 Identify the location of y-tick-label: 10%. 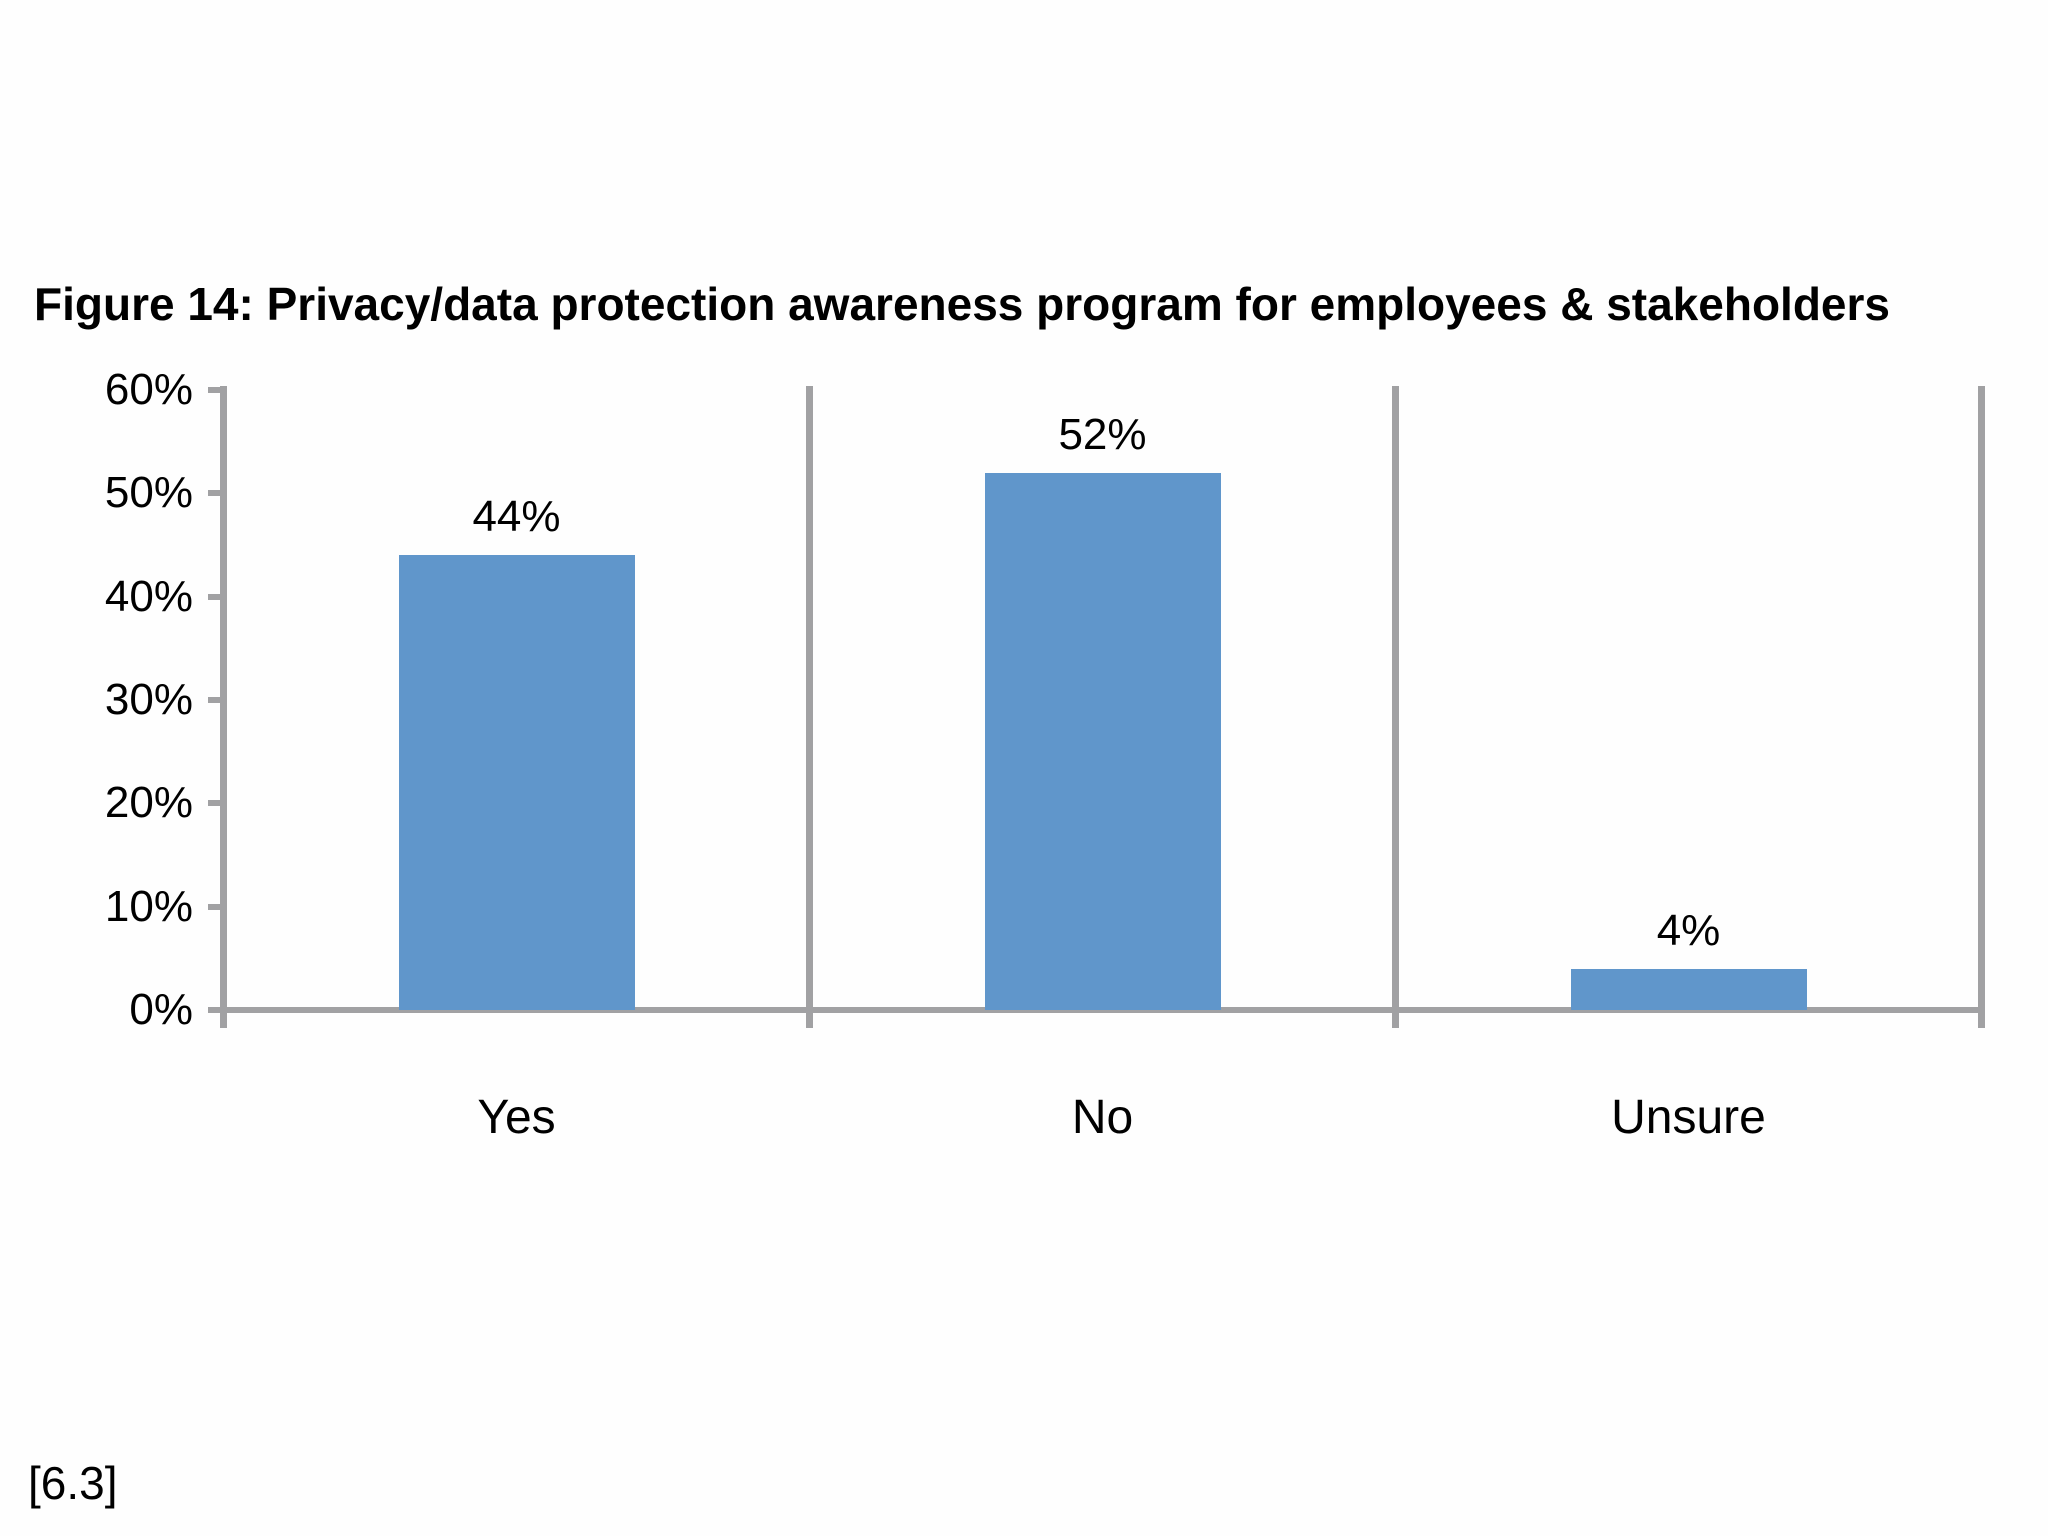
(148, 906).